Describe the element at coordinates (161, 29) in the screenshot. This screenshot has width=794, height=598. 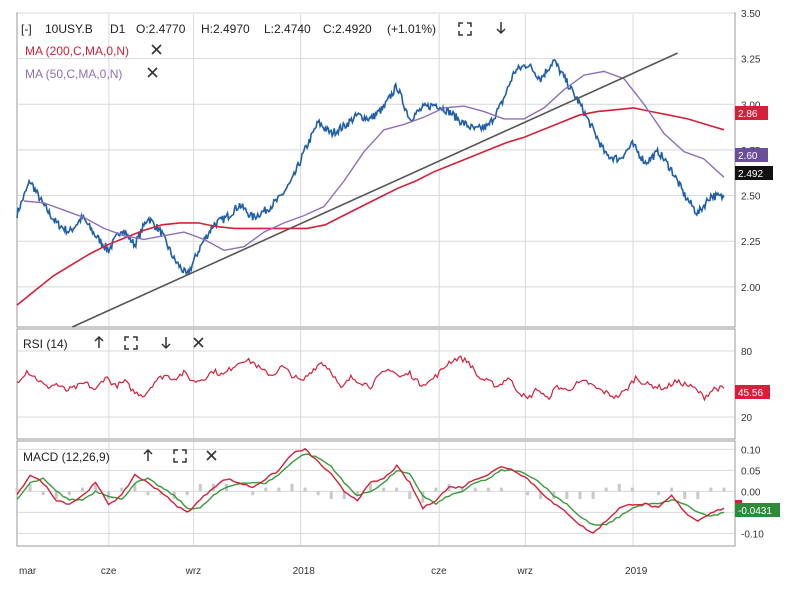
I see `open-value: O:2.4770` at that location.